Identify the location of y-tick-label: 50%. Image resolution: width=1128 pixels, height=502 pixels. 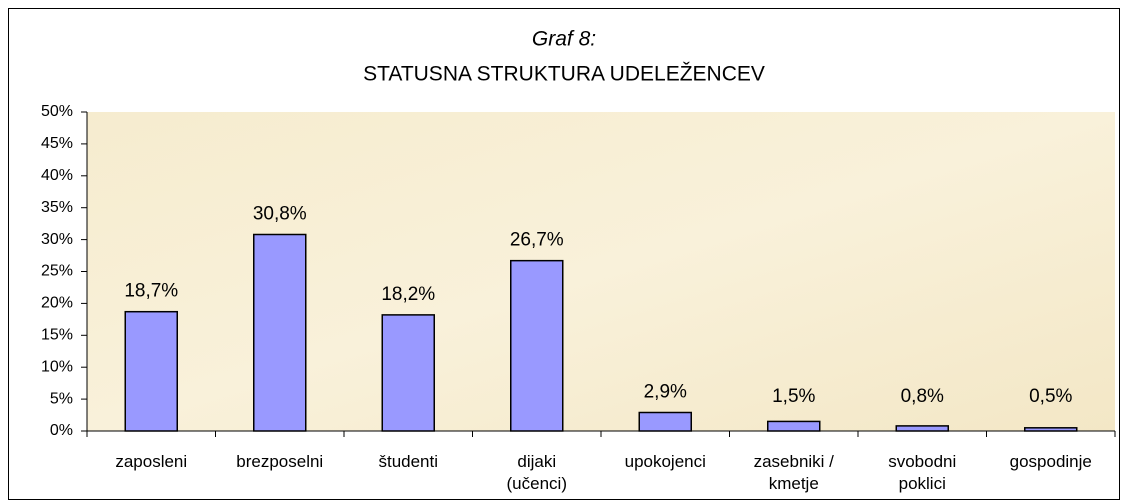
(57, 111).